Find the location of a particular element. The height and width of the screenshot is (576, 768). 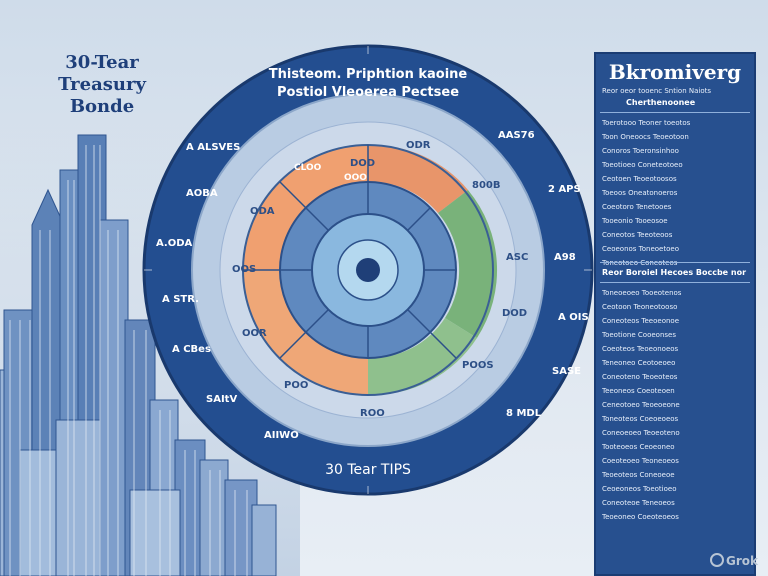

watermark-text: Grok is located at coordinates (742, 561).